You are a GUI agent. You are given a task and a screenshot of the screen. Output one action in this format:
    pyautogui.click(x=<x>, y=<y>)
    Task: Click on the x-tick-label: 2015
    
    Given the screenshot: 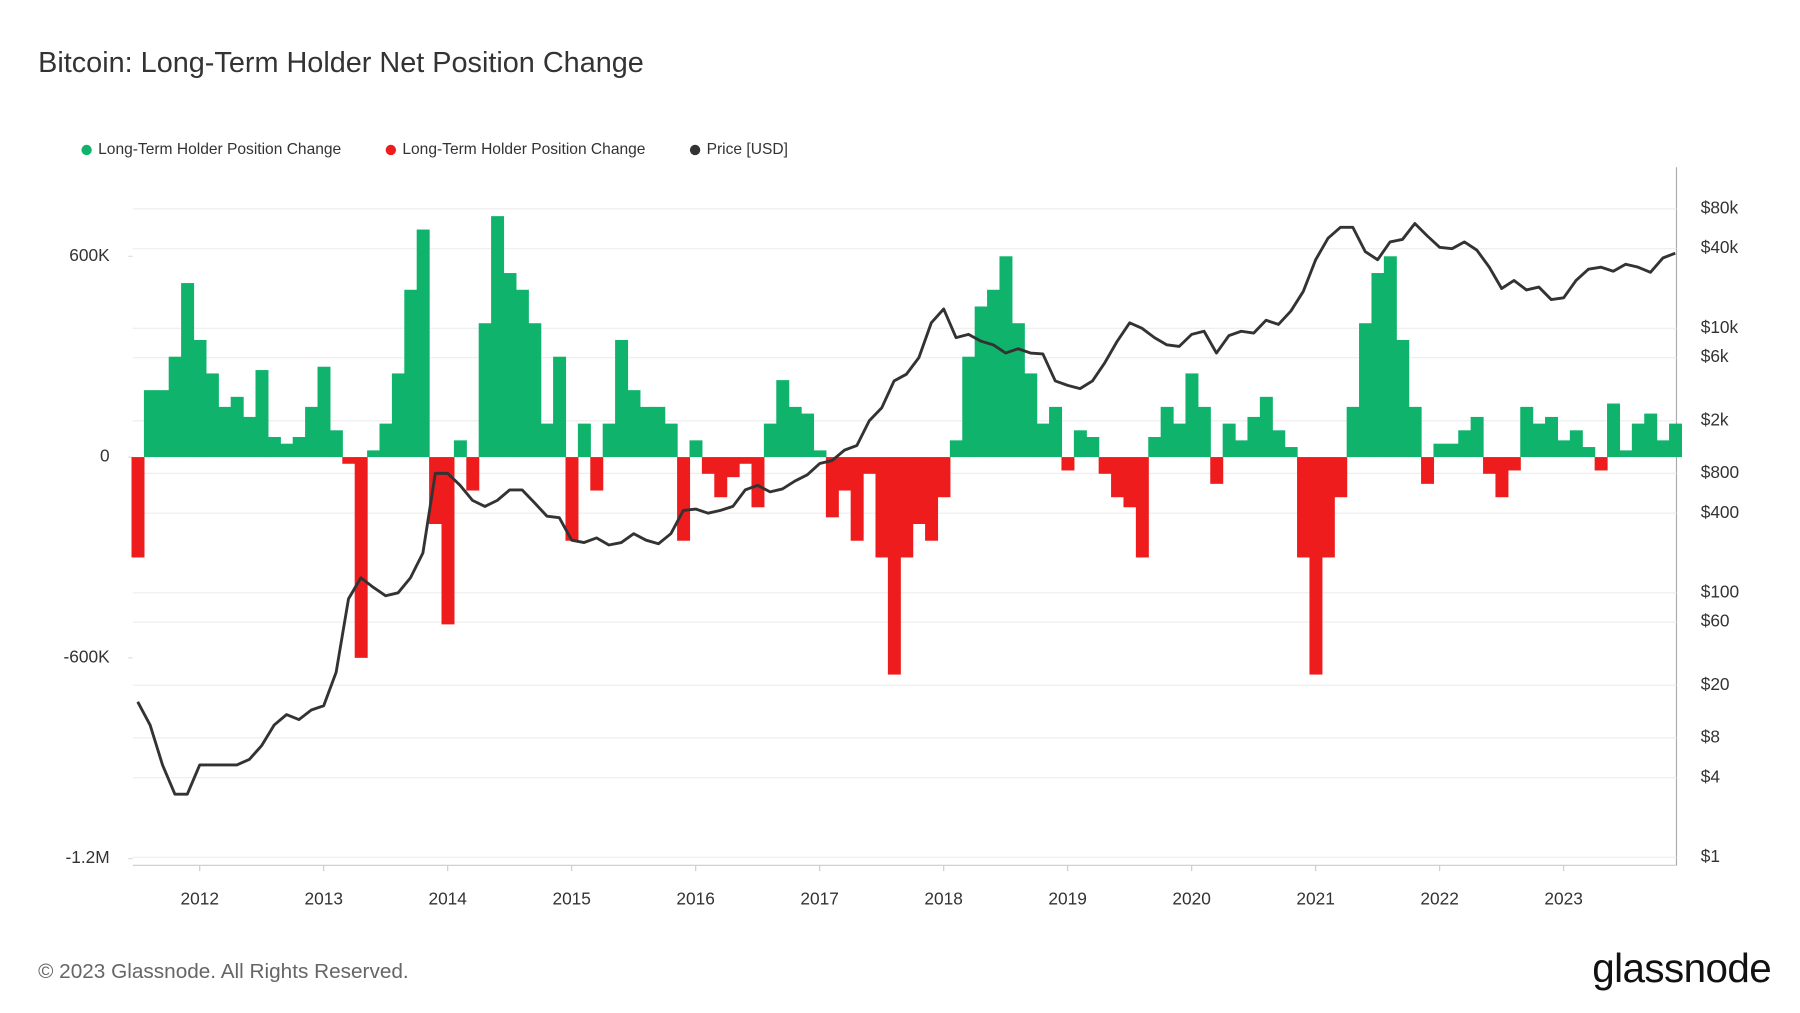 What is the action you would take?
    pyautogui.click(x=571, y=898)
    